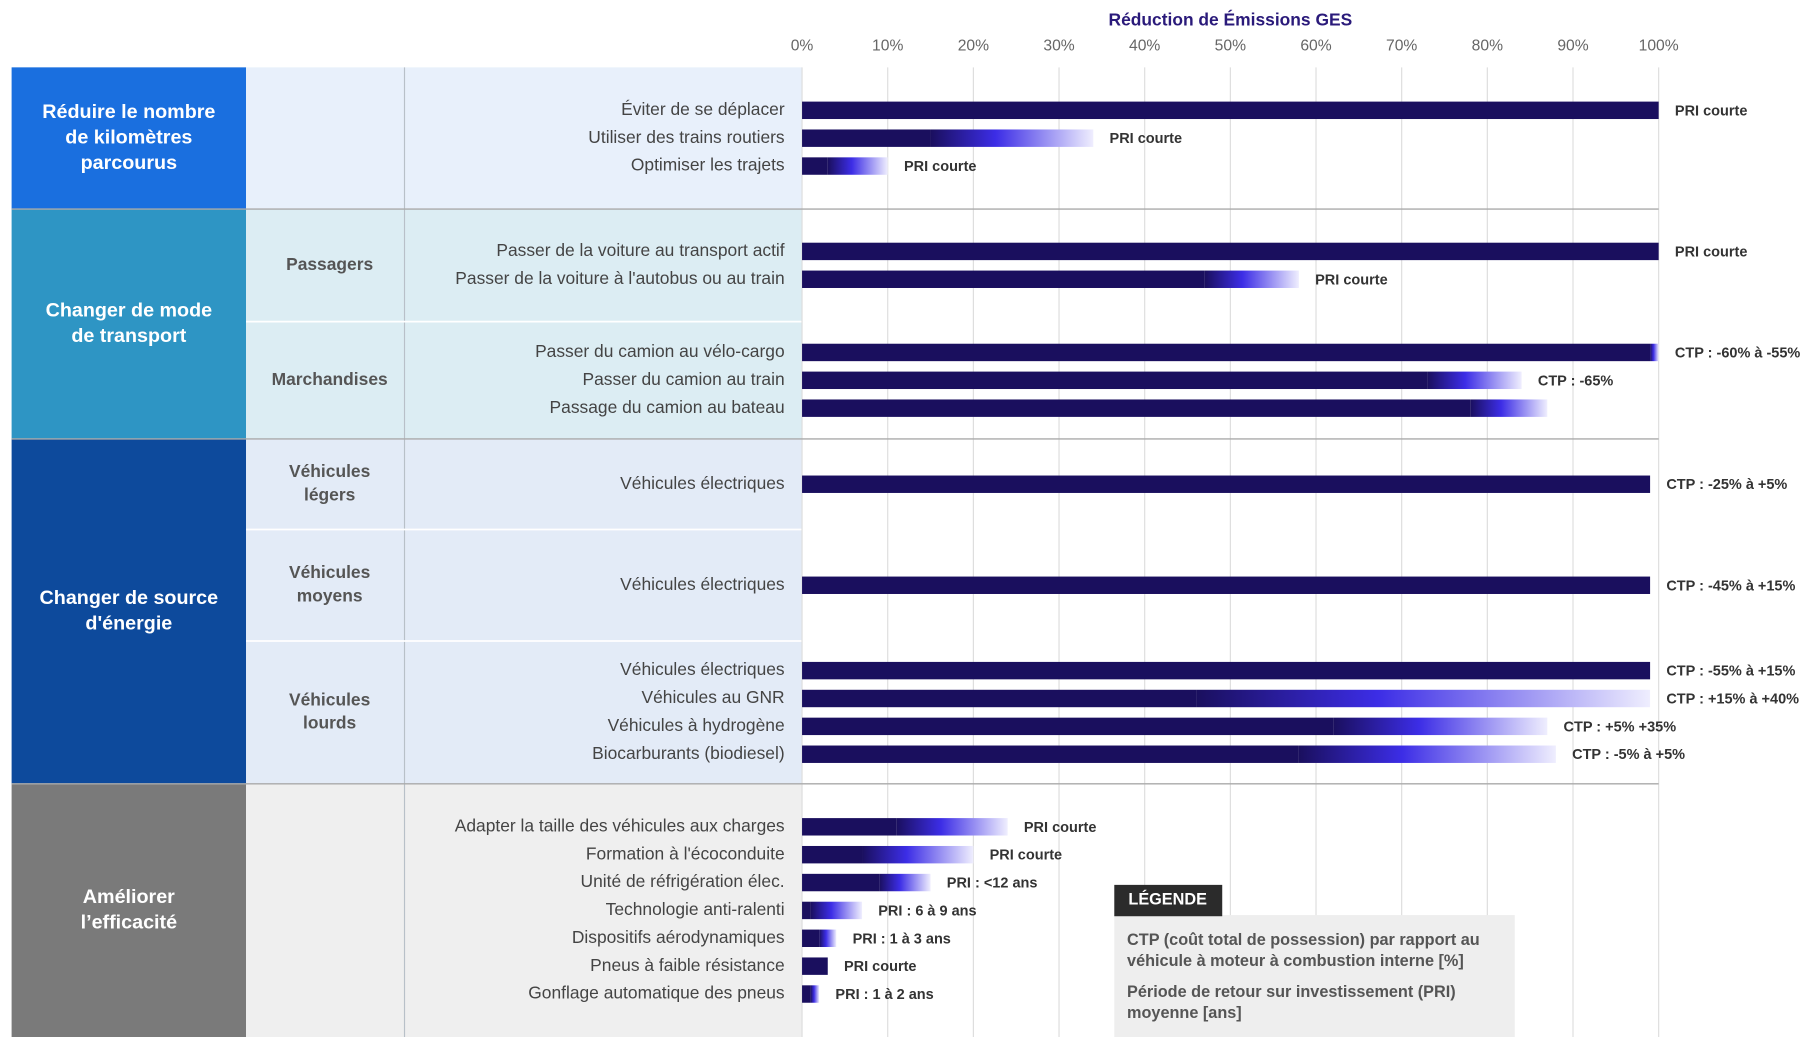 The height and width of the screenshot is (1037, 1820). I want to click on category-label: Formation à l'écoconduite, so click(685, 853).